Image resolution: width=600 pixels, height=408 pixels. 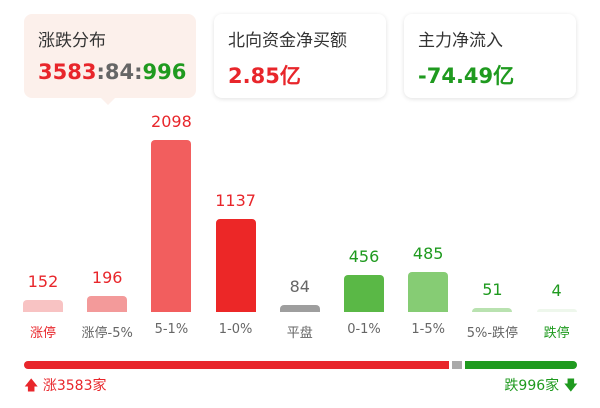 What do you see at coordinates (107, 290) in the screenshot?
I see `bar-column: 196` at bounding box center [107, 290].